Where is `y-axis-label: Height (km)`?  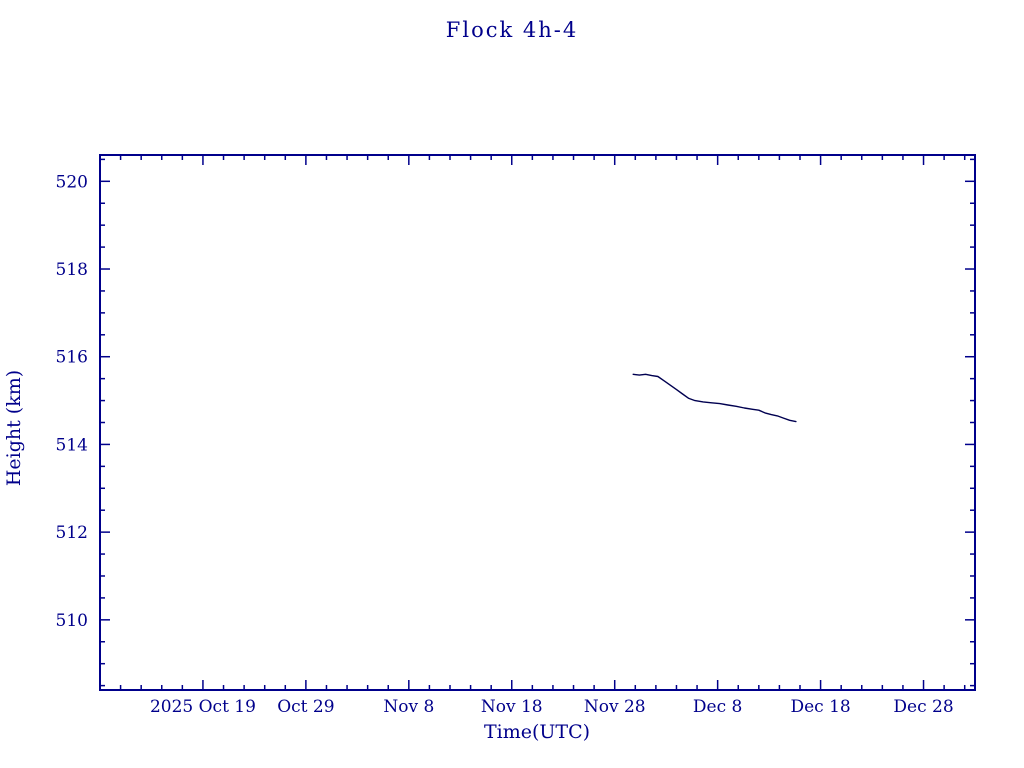 y-axis-label: Height (km) is located at coordinates (14, 428).